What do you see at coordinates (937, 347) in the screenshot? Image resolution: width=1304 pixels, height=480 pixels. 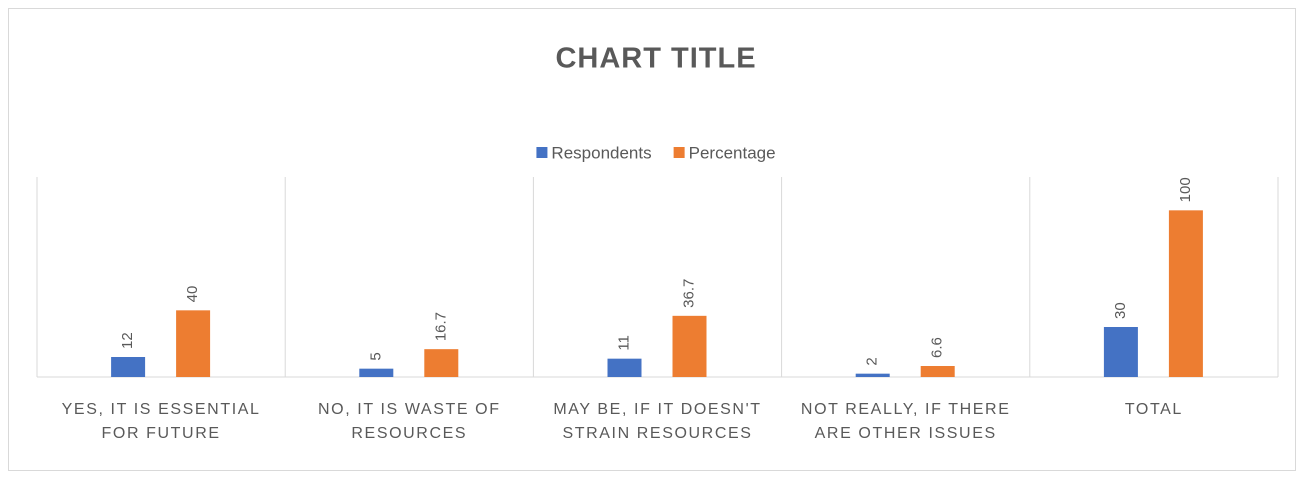 I see `data-label: 6.6` at bounding box center [937, 347].